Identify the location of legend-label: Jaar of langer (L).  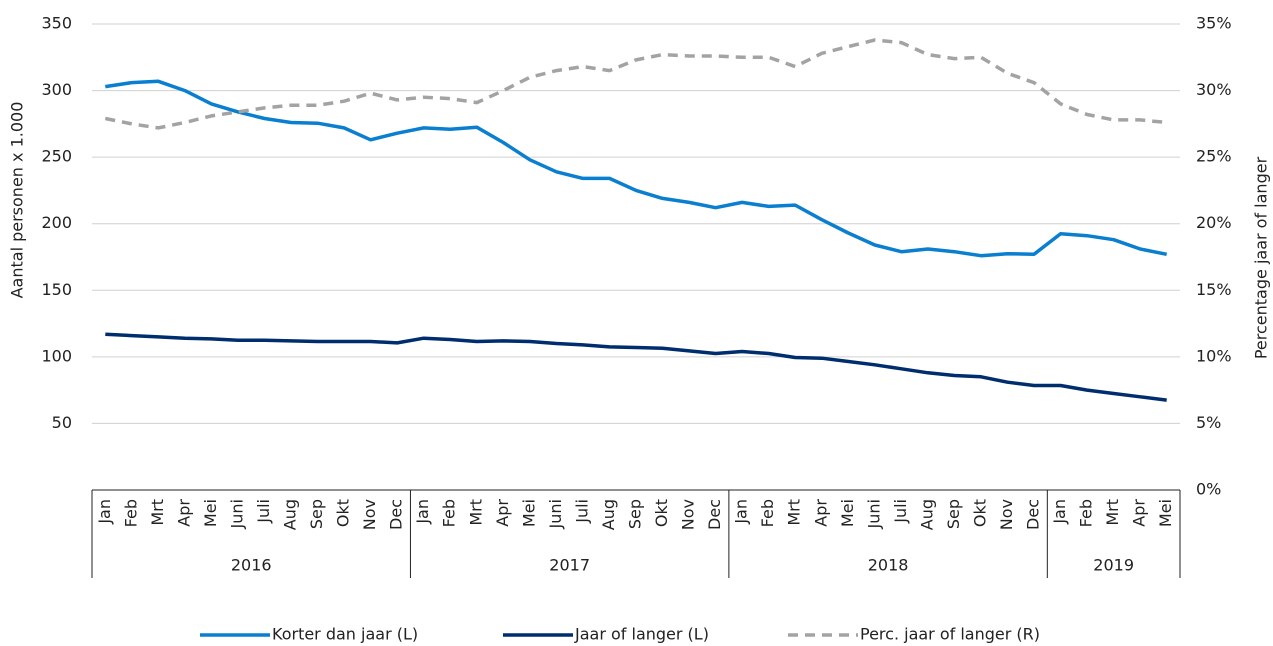
(641, 634).